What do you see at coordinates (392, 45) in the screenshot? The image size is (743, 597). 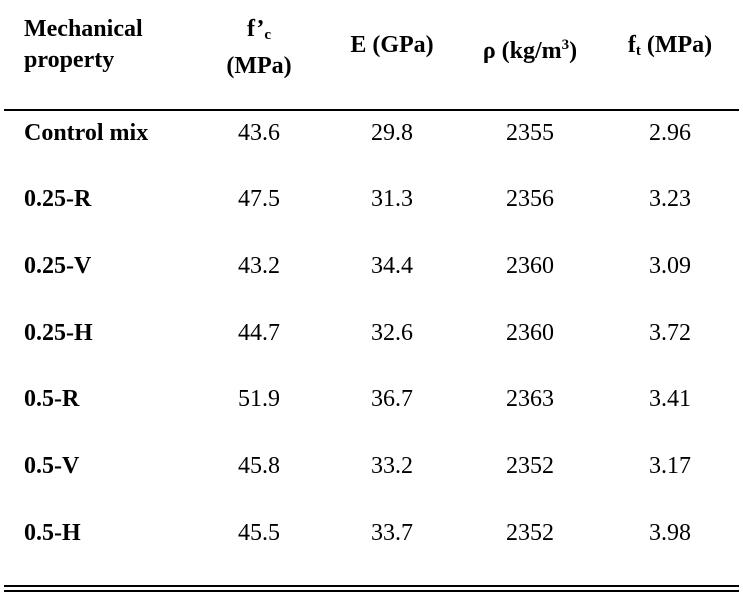 I see `header-e: E (GPa)` at bounding box center [392, 45].